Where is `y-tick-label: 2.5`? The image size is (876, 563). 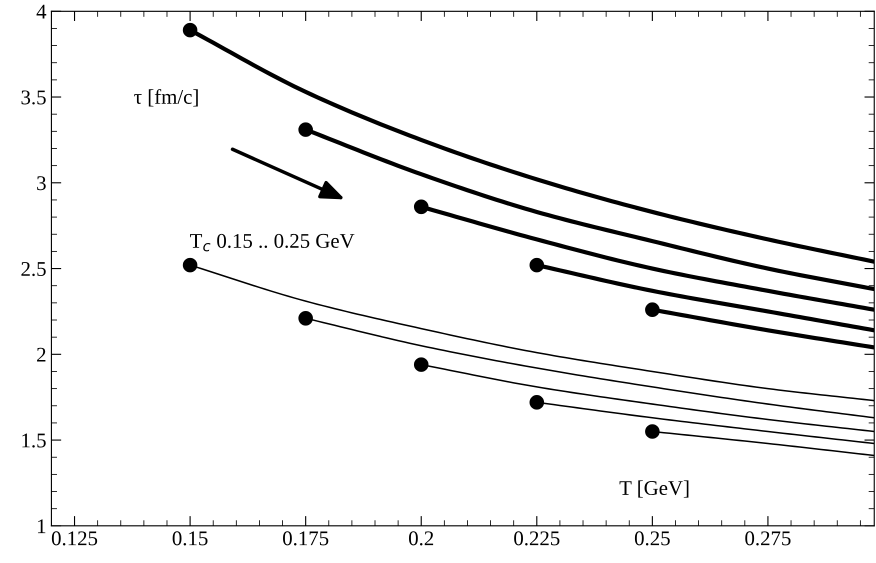 y-tick-label: 2.5 is located at coordinates (33, 269).